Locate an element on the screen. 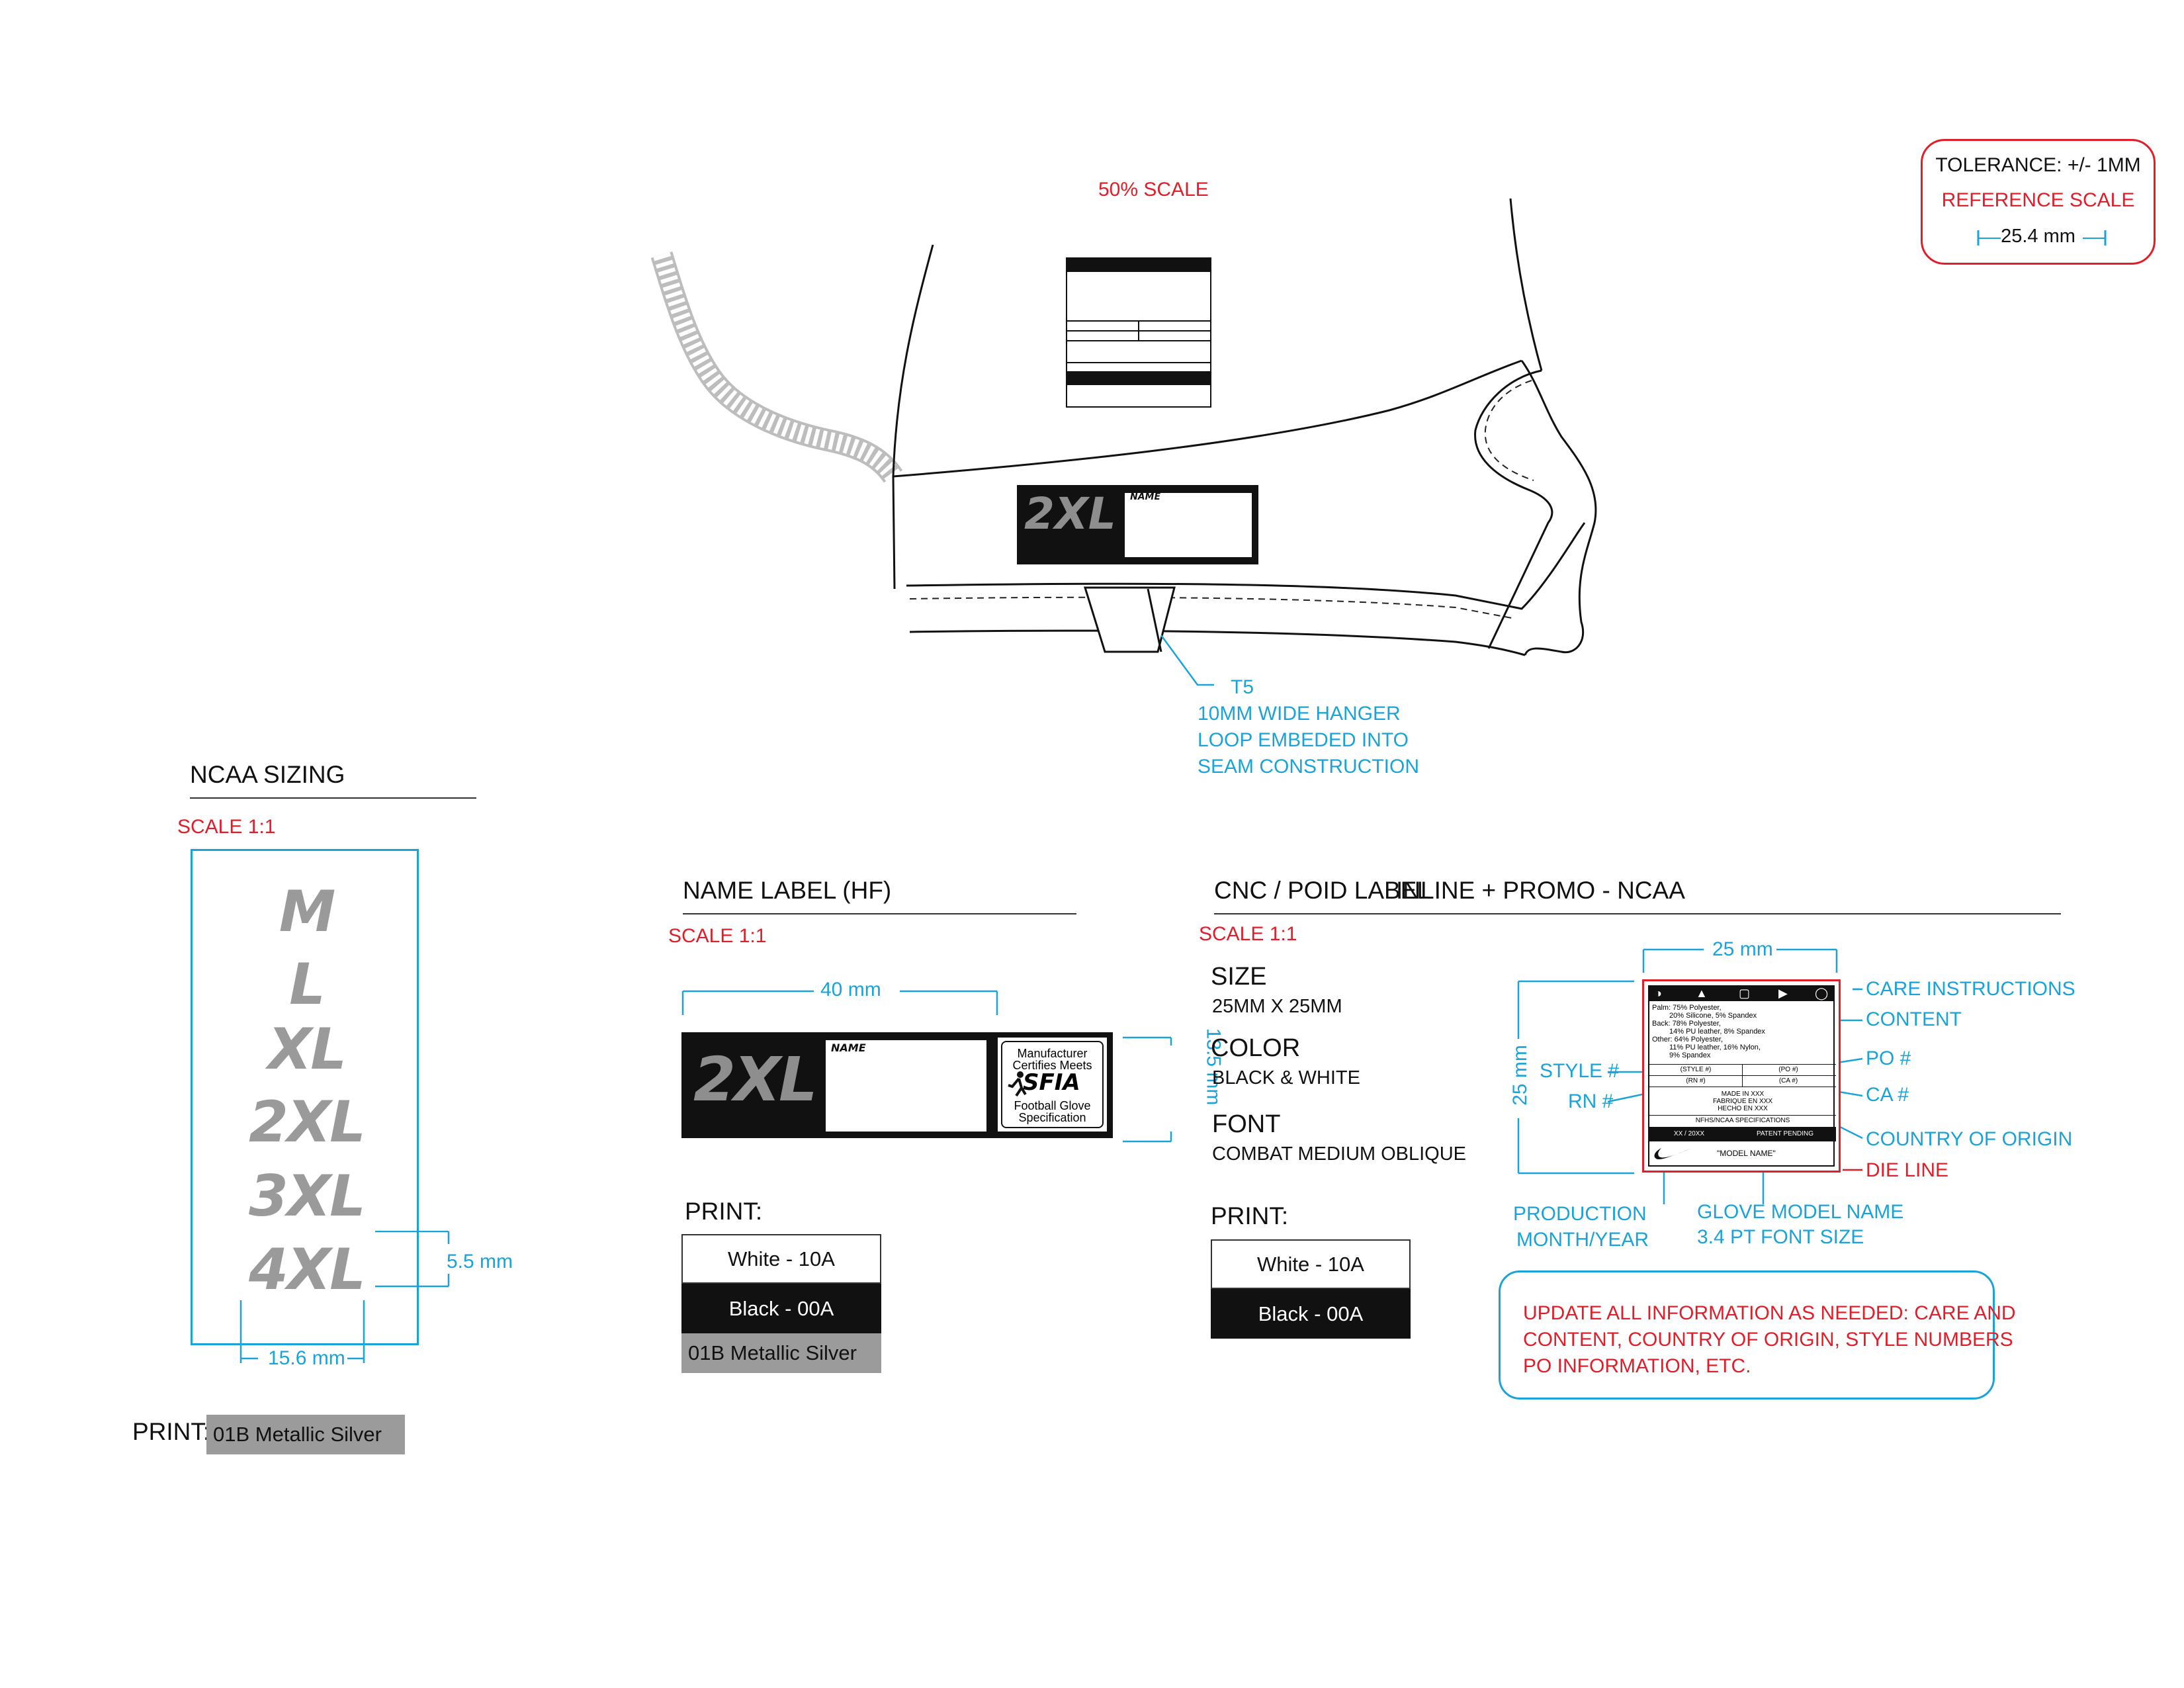 The image size is (2184, 1688). size-2xl: 2XL is located at coordinates (307, 1122).